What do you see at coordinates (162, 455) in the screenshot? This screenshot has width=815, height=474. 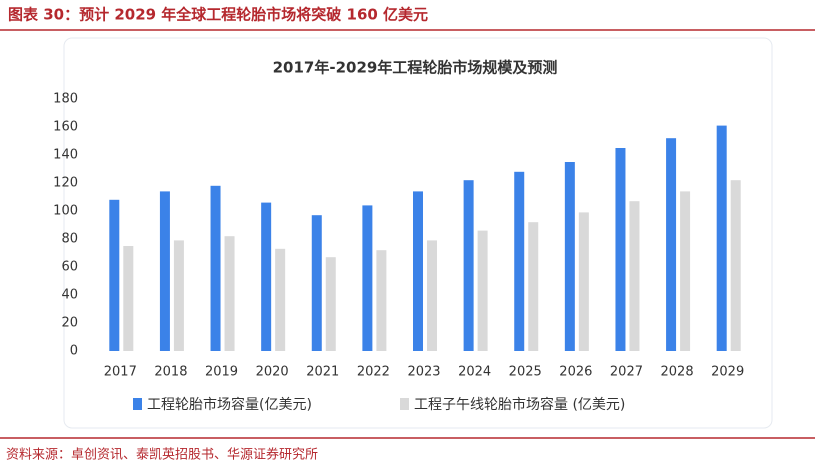 I see `source-note: 资料来源：卓创资讯、泰凯英招股书、华源证券研究所` at bounding box center [162, 455].